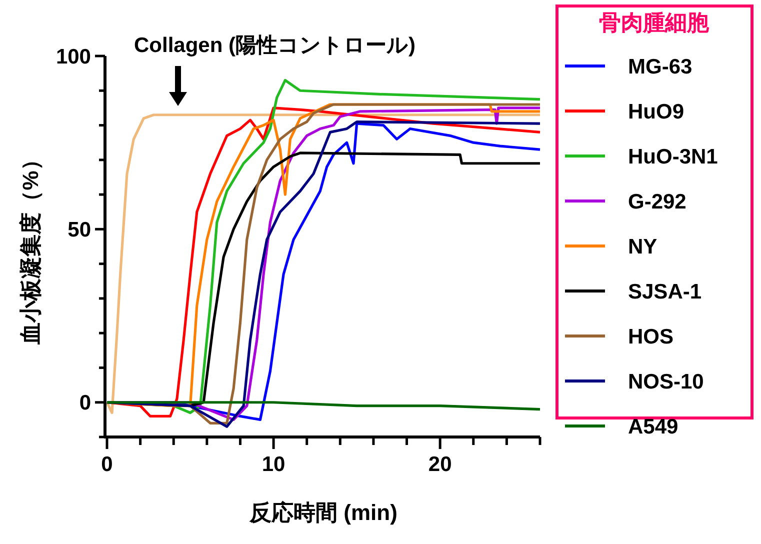 This screenshot has width=761, height=544. I want to click on annotation: Collagen (陽性コントロール), so click(275, 45).